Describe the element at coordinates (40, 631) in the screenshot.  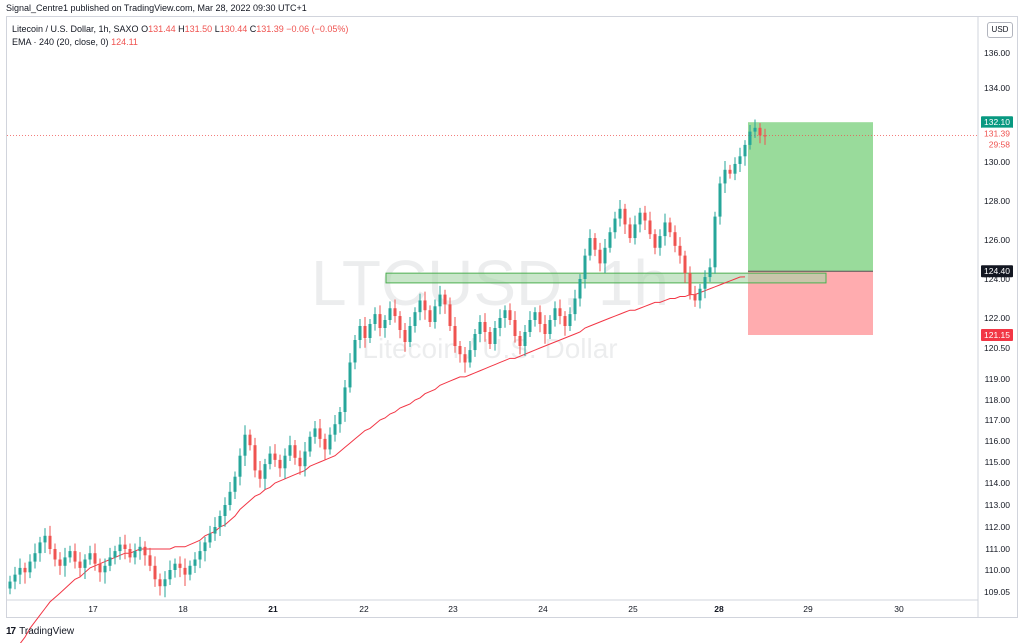
I see `tradingview-logo: 17 TradingView` at that location.